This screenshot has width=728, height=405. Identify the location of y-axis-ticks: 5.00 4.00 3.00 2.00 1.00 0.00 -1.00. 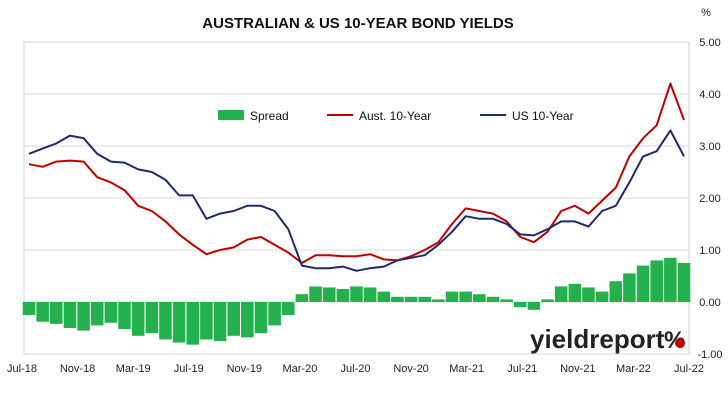
(709, 199).